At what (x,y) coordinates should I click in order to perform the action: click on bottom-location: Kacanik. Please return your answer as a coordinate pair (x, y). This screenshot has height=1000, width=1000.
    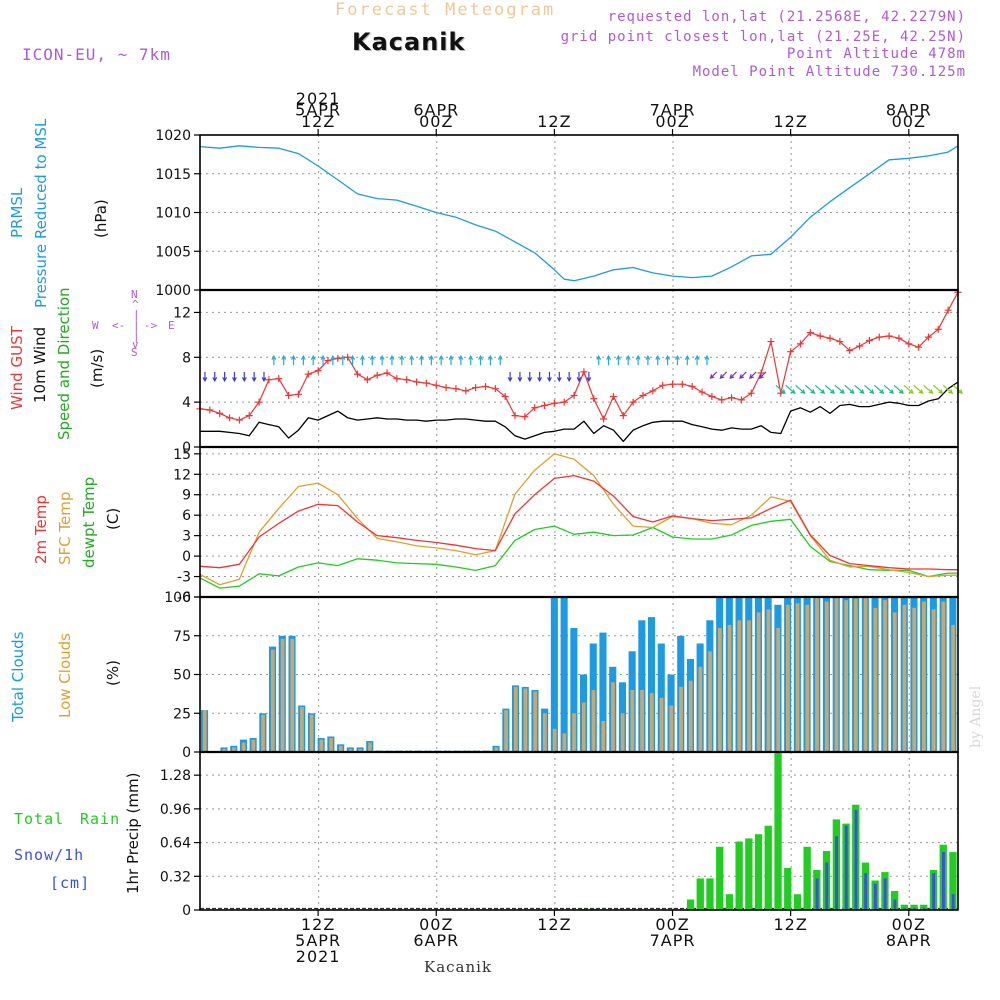
    Looking at the image, I should click on (458, 967).